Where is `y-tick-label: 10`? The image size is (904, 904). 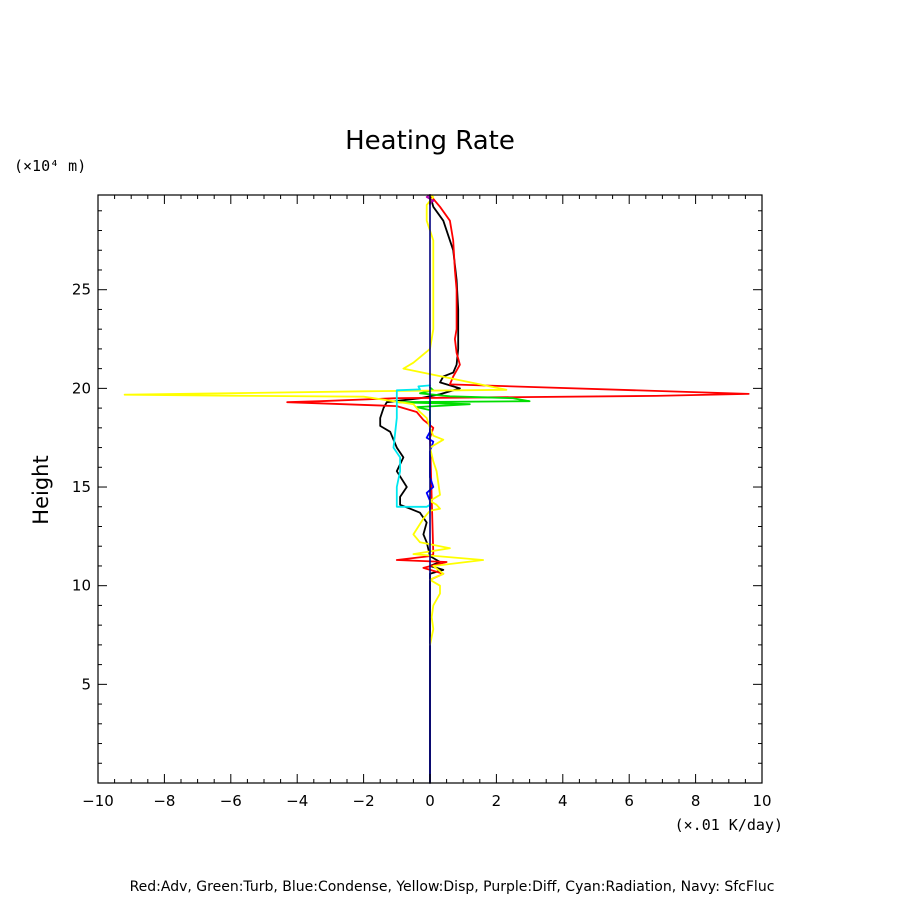
y-tick-label: 10 is located at coordinates (81, 586).